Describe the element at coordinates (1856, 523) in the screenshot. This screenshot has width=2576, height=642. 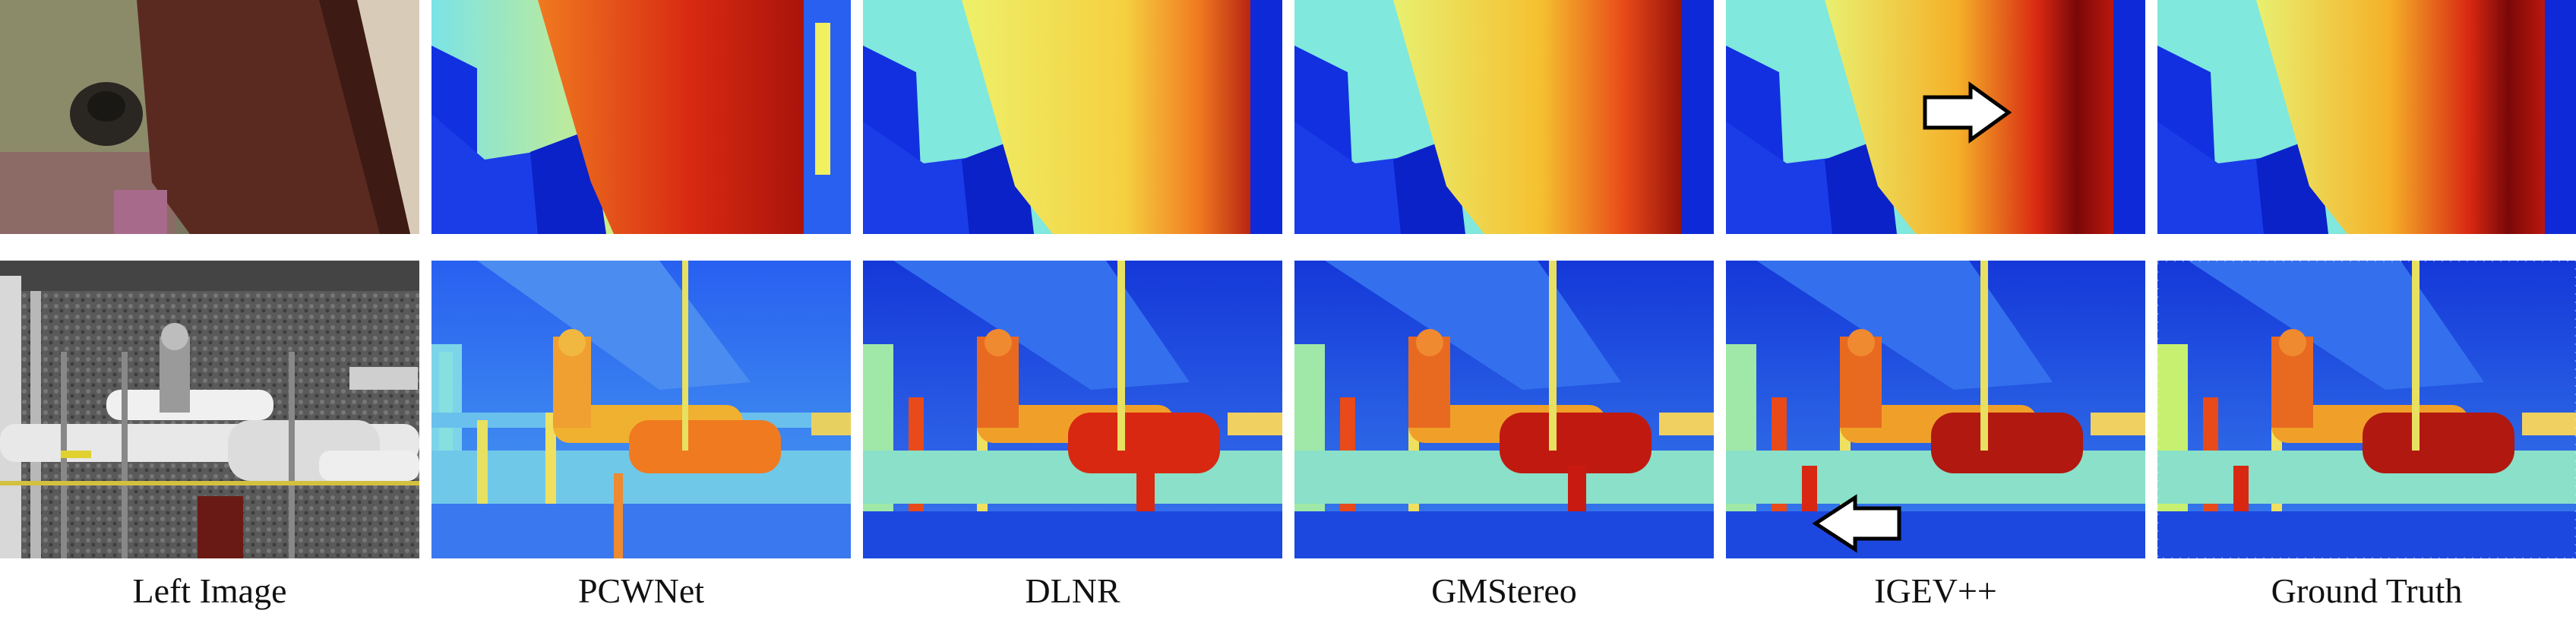
I see `highlight-arrow-left` at that location.